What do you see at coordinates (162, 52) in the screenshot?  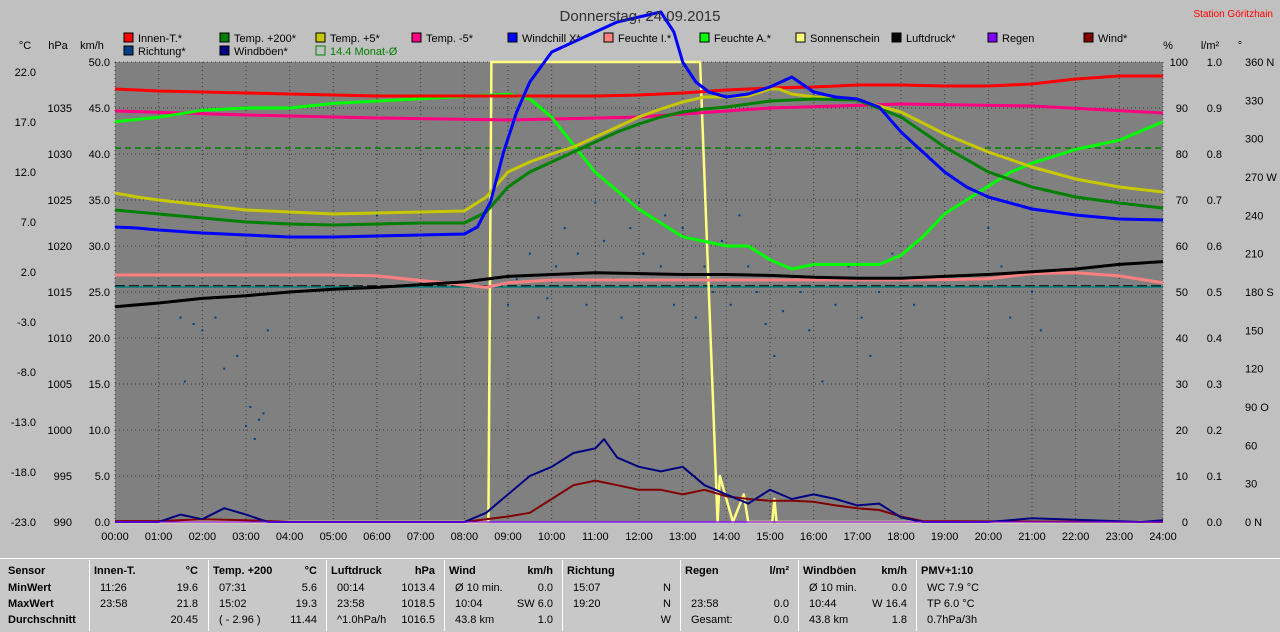 I see `legend-label: Richtung*` at bounding box center [162, 52].